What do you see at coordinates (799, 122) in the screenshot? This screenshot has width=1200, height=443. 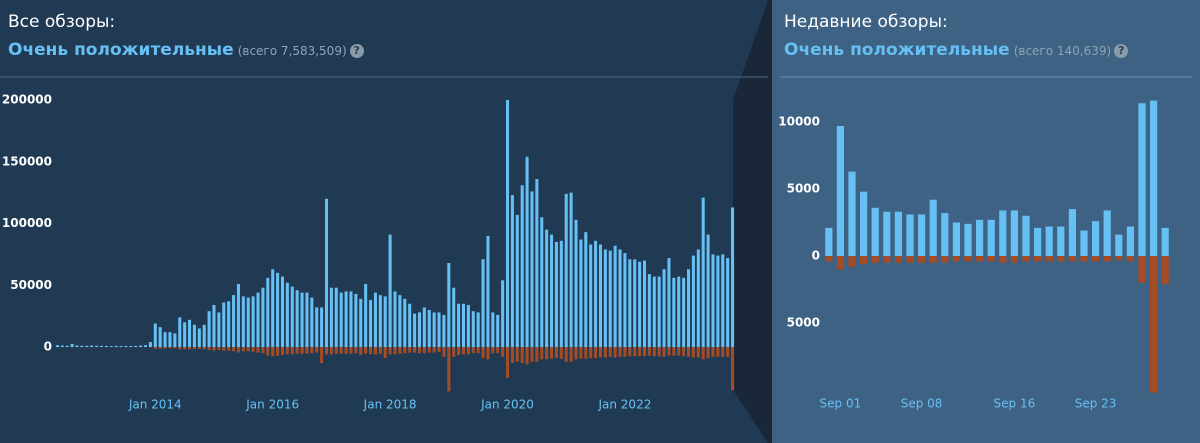 I see `y-tick-label: 10000` at bounding box center [799, 122].